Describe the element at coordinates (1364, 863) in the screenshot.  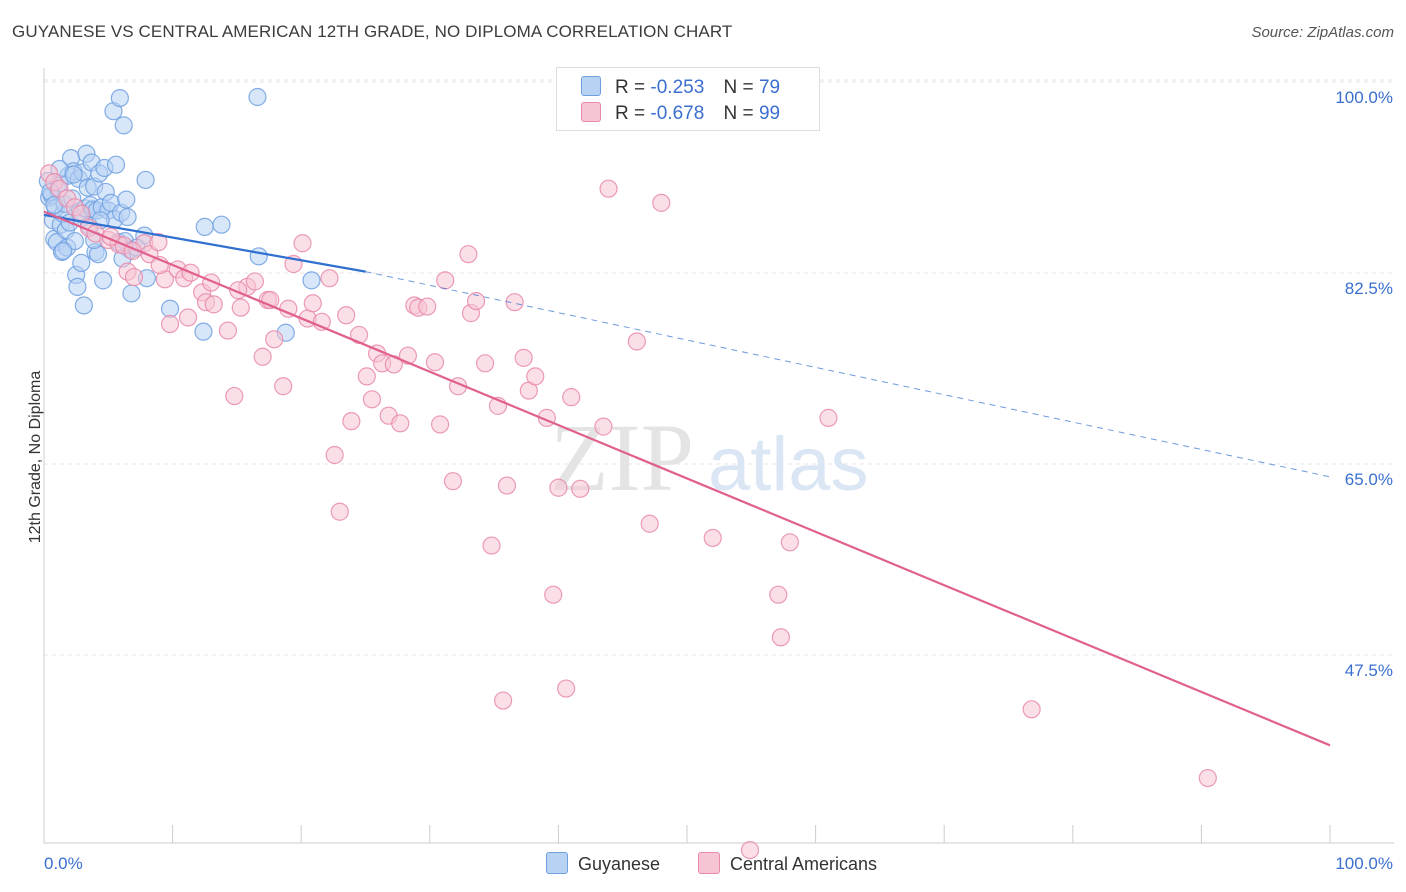
I see `x-tick-label-1: 100.0%` at that location.